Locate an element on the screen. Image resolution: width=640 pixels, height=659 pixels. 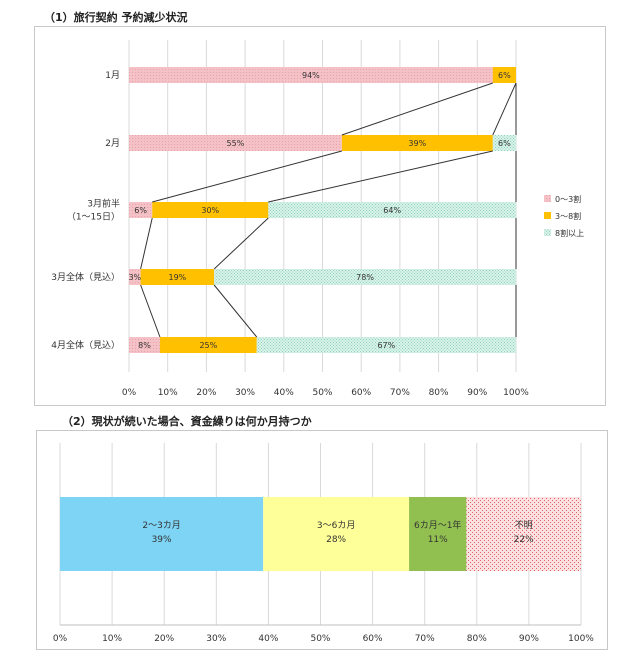
data-label: 30% is located at coordinates (210, 210).